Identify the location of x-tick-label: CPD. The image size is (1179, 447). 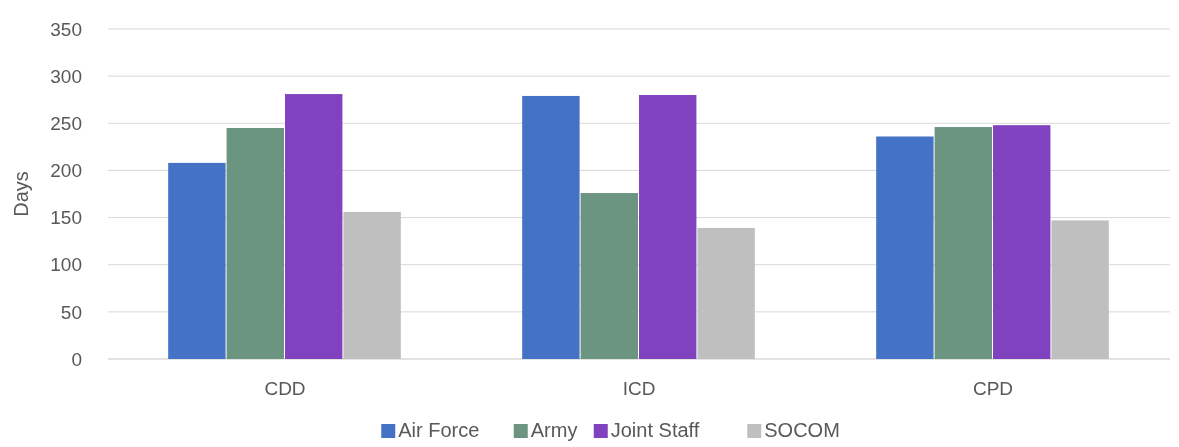
(993, 388).